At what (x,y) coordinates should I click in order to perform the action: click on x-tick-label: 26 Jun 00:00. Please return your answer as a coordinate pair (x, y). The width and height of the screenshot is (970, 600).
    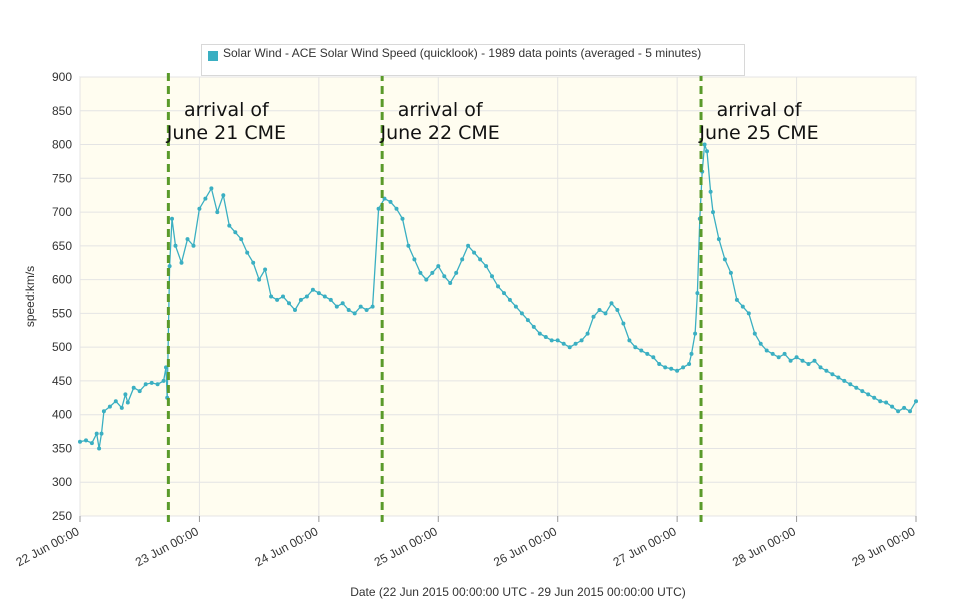
    Looking at the image, I should click on (525, 546).